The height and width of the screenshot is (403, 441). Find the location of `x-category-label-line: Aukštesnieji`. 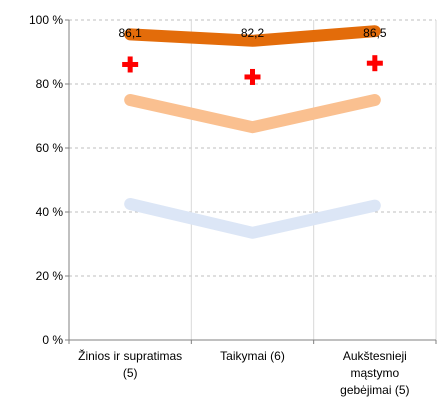

x-category-label-line: Aukštesnieji is located at coordinates (375, 356).